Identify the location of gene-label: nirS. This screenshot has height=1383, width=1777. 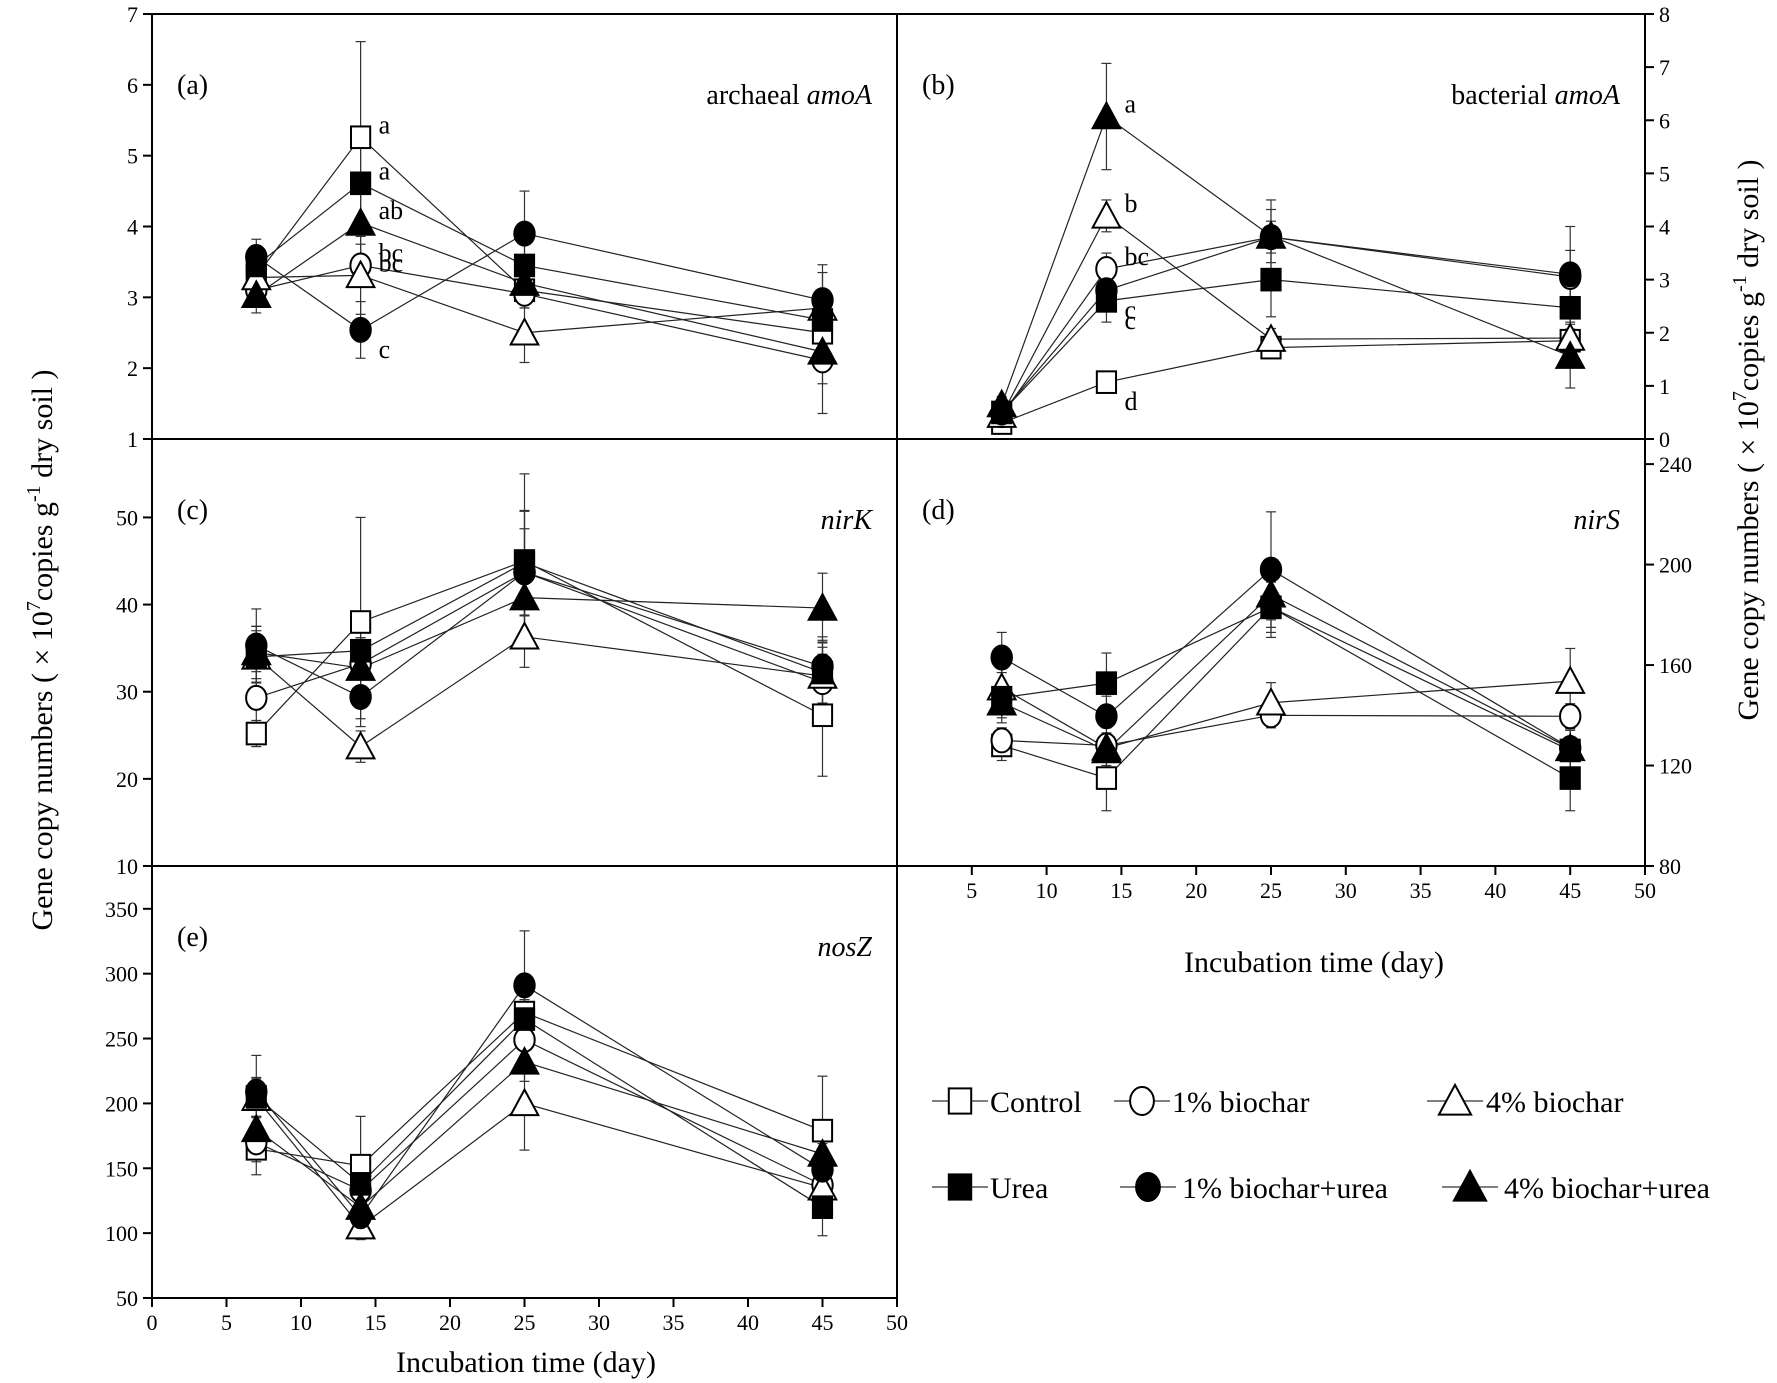
(1596, 520).